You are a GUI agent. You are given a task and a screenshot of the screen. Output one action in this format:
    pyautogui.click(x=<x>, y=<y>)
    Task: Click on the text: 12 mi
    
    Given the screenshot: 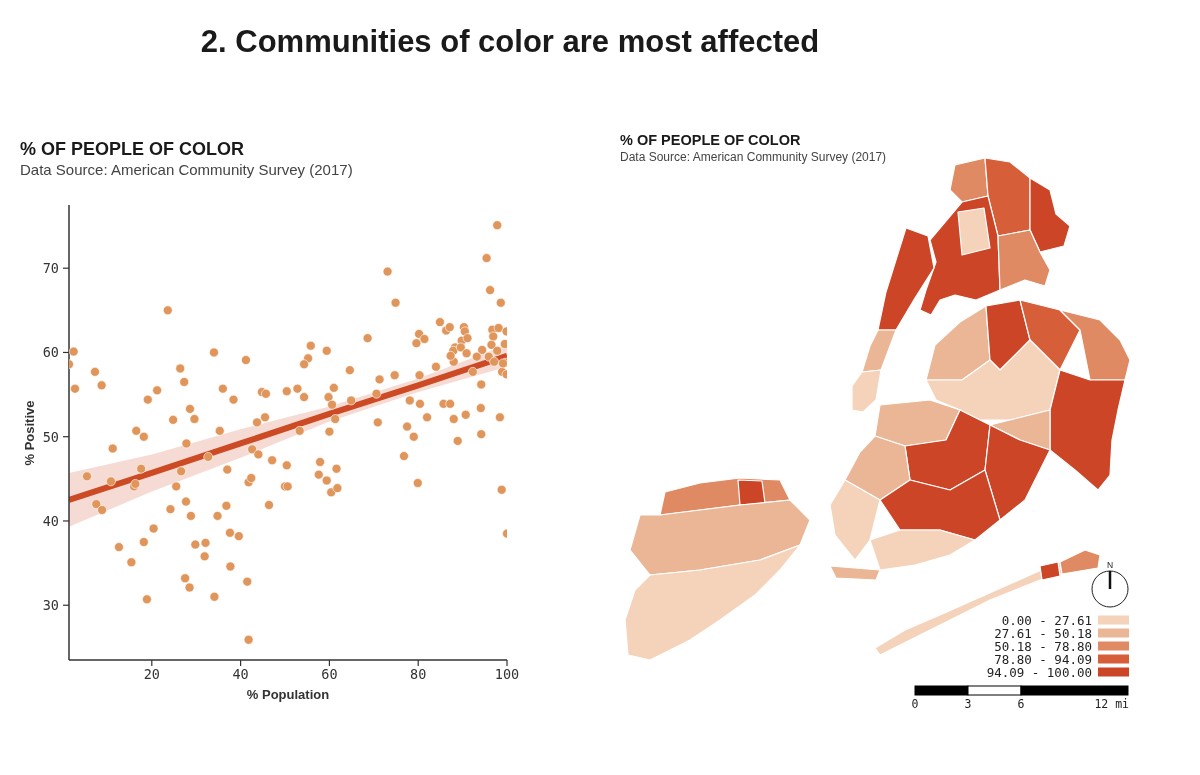 What is the action you would take?
    pyautogui.click(x=1112, y=704)
    